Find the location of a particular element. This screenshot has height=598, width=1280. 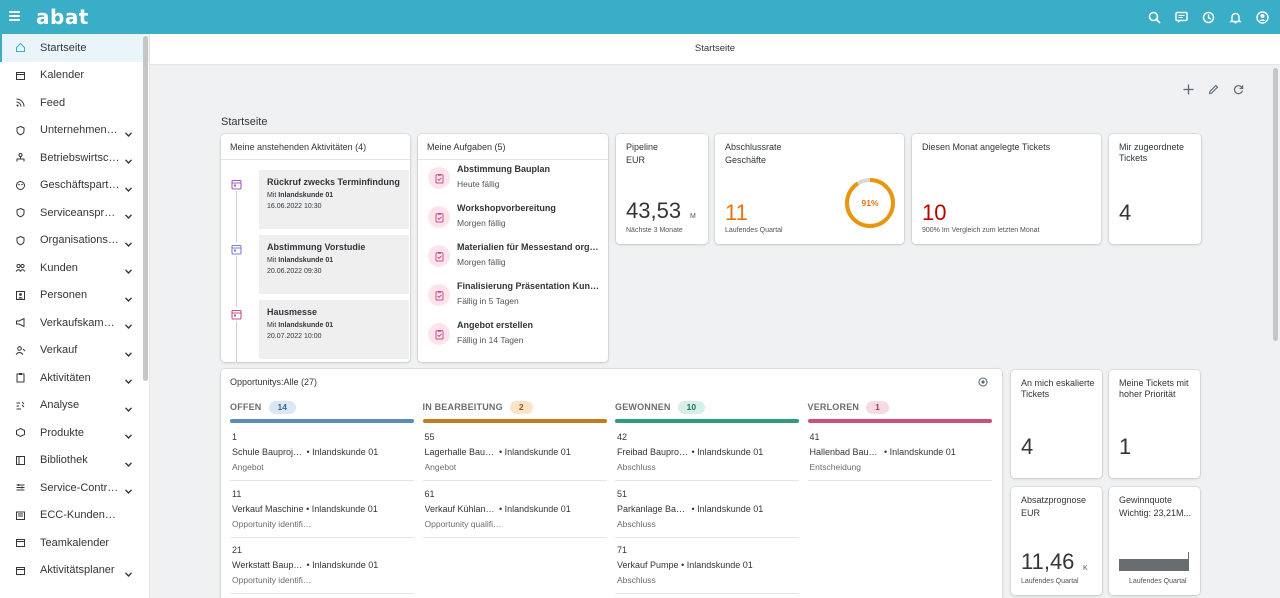

refresh-icon is located at coordinates (1238, 89).